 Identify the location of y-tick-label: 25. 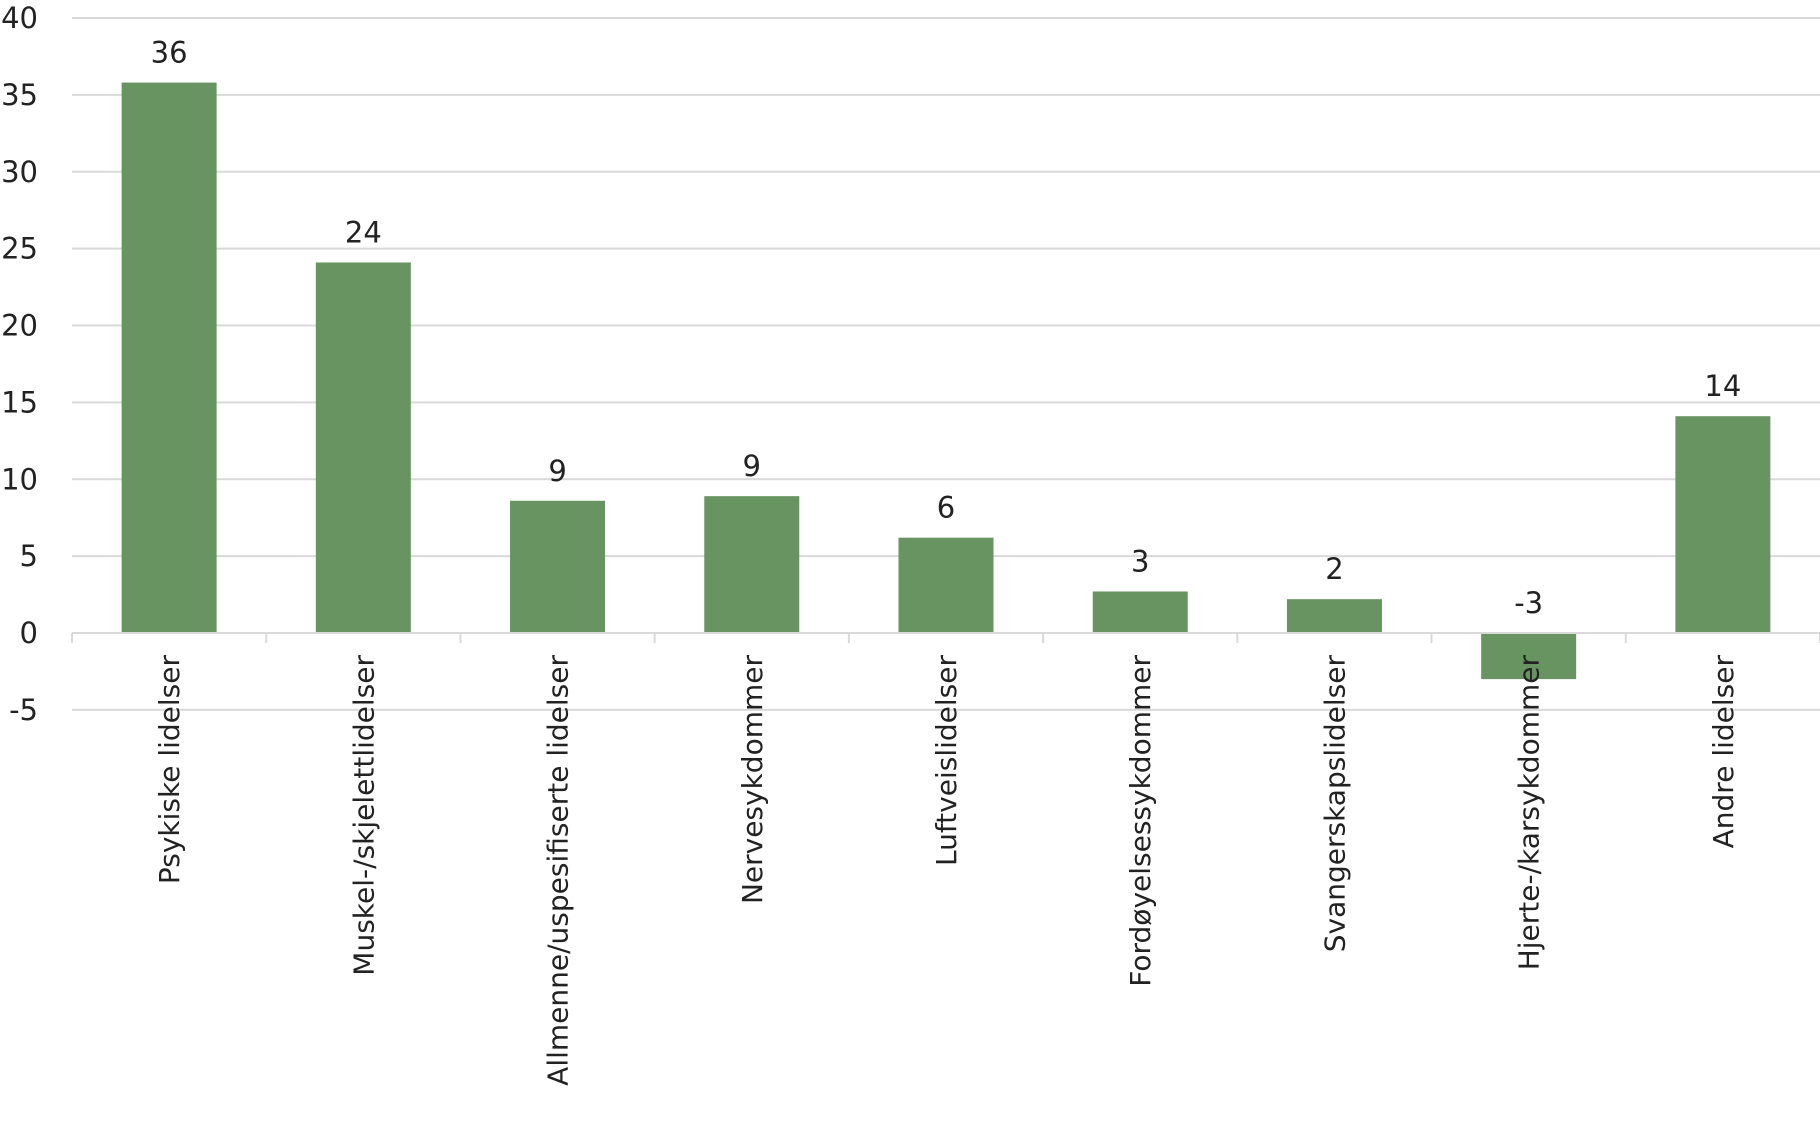
(19, 249).